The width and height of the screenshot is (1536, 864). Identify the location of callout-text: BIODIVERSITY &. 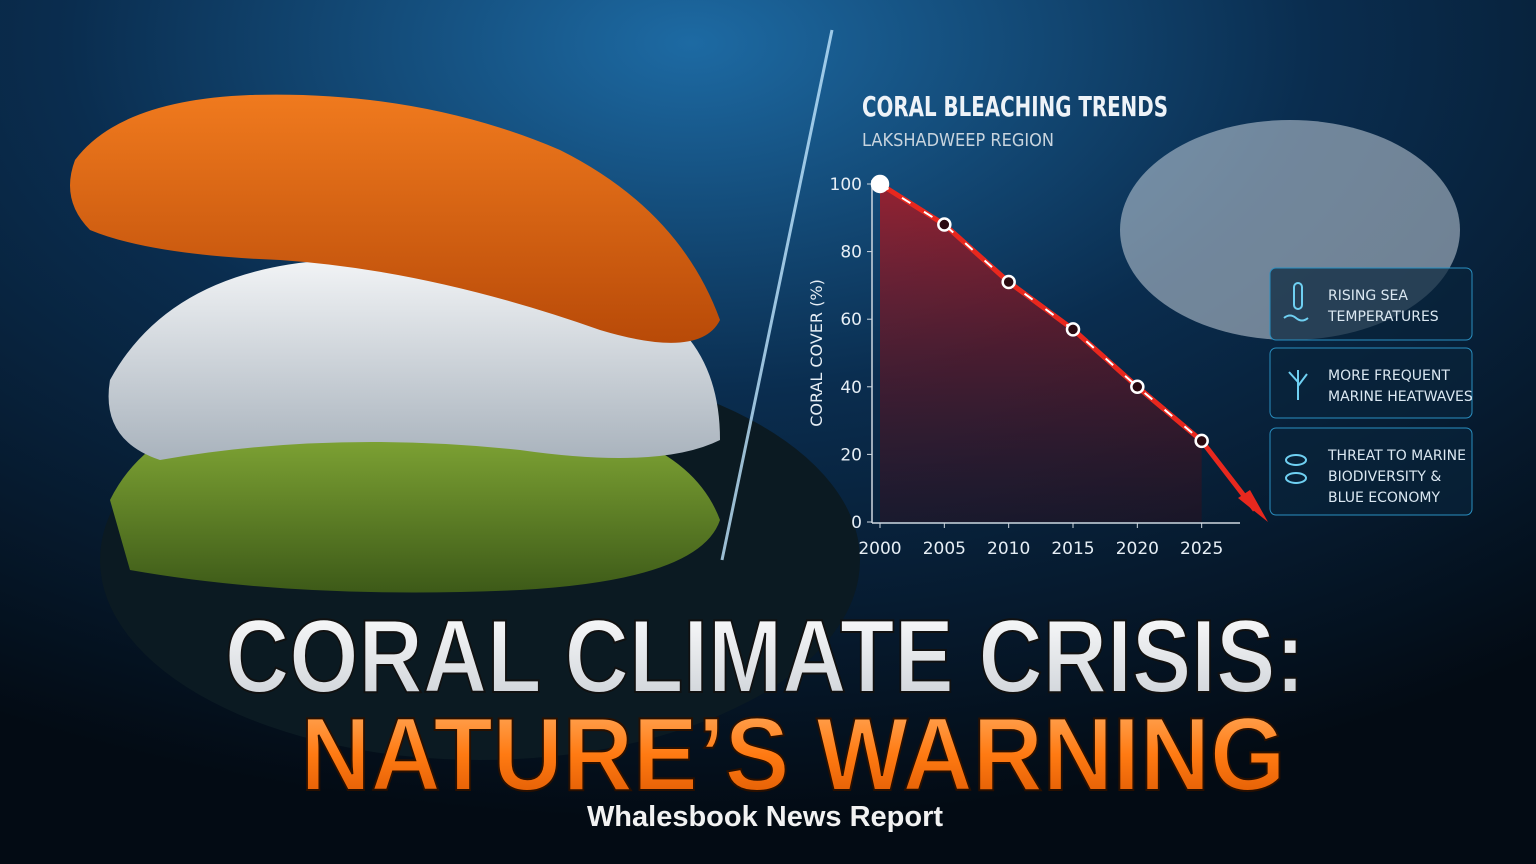
(1384, 477).